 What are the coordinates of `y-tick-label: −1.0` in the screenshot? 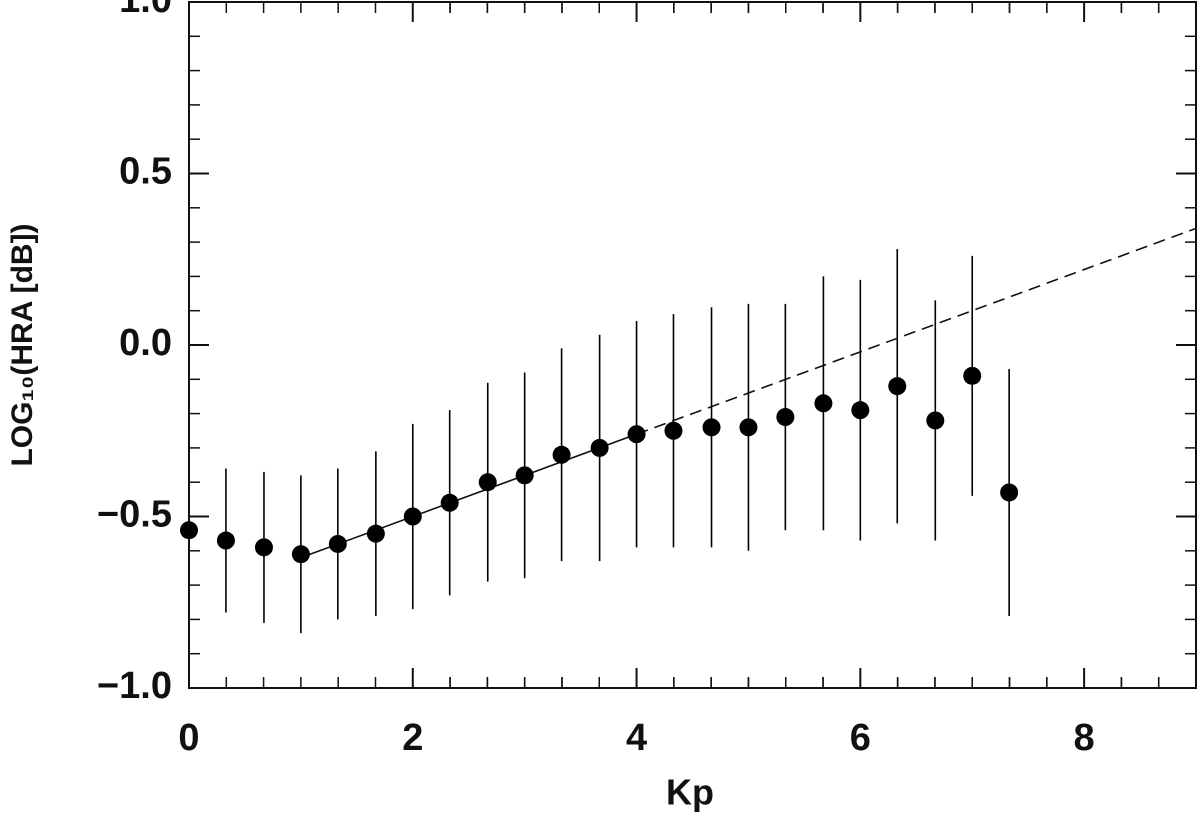 It's located at (134, 686).